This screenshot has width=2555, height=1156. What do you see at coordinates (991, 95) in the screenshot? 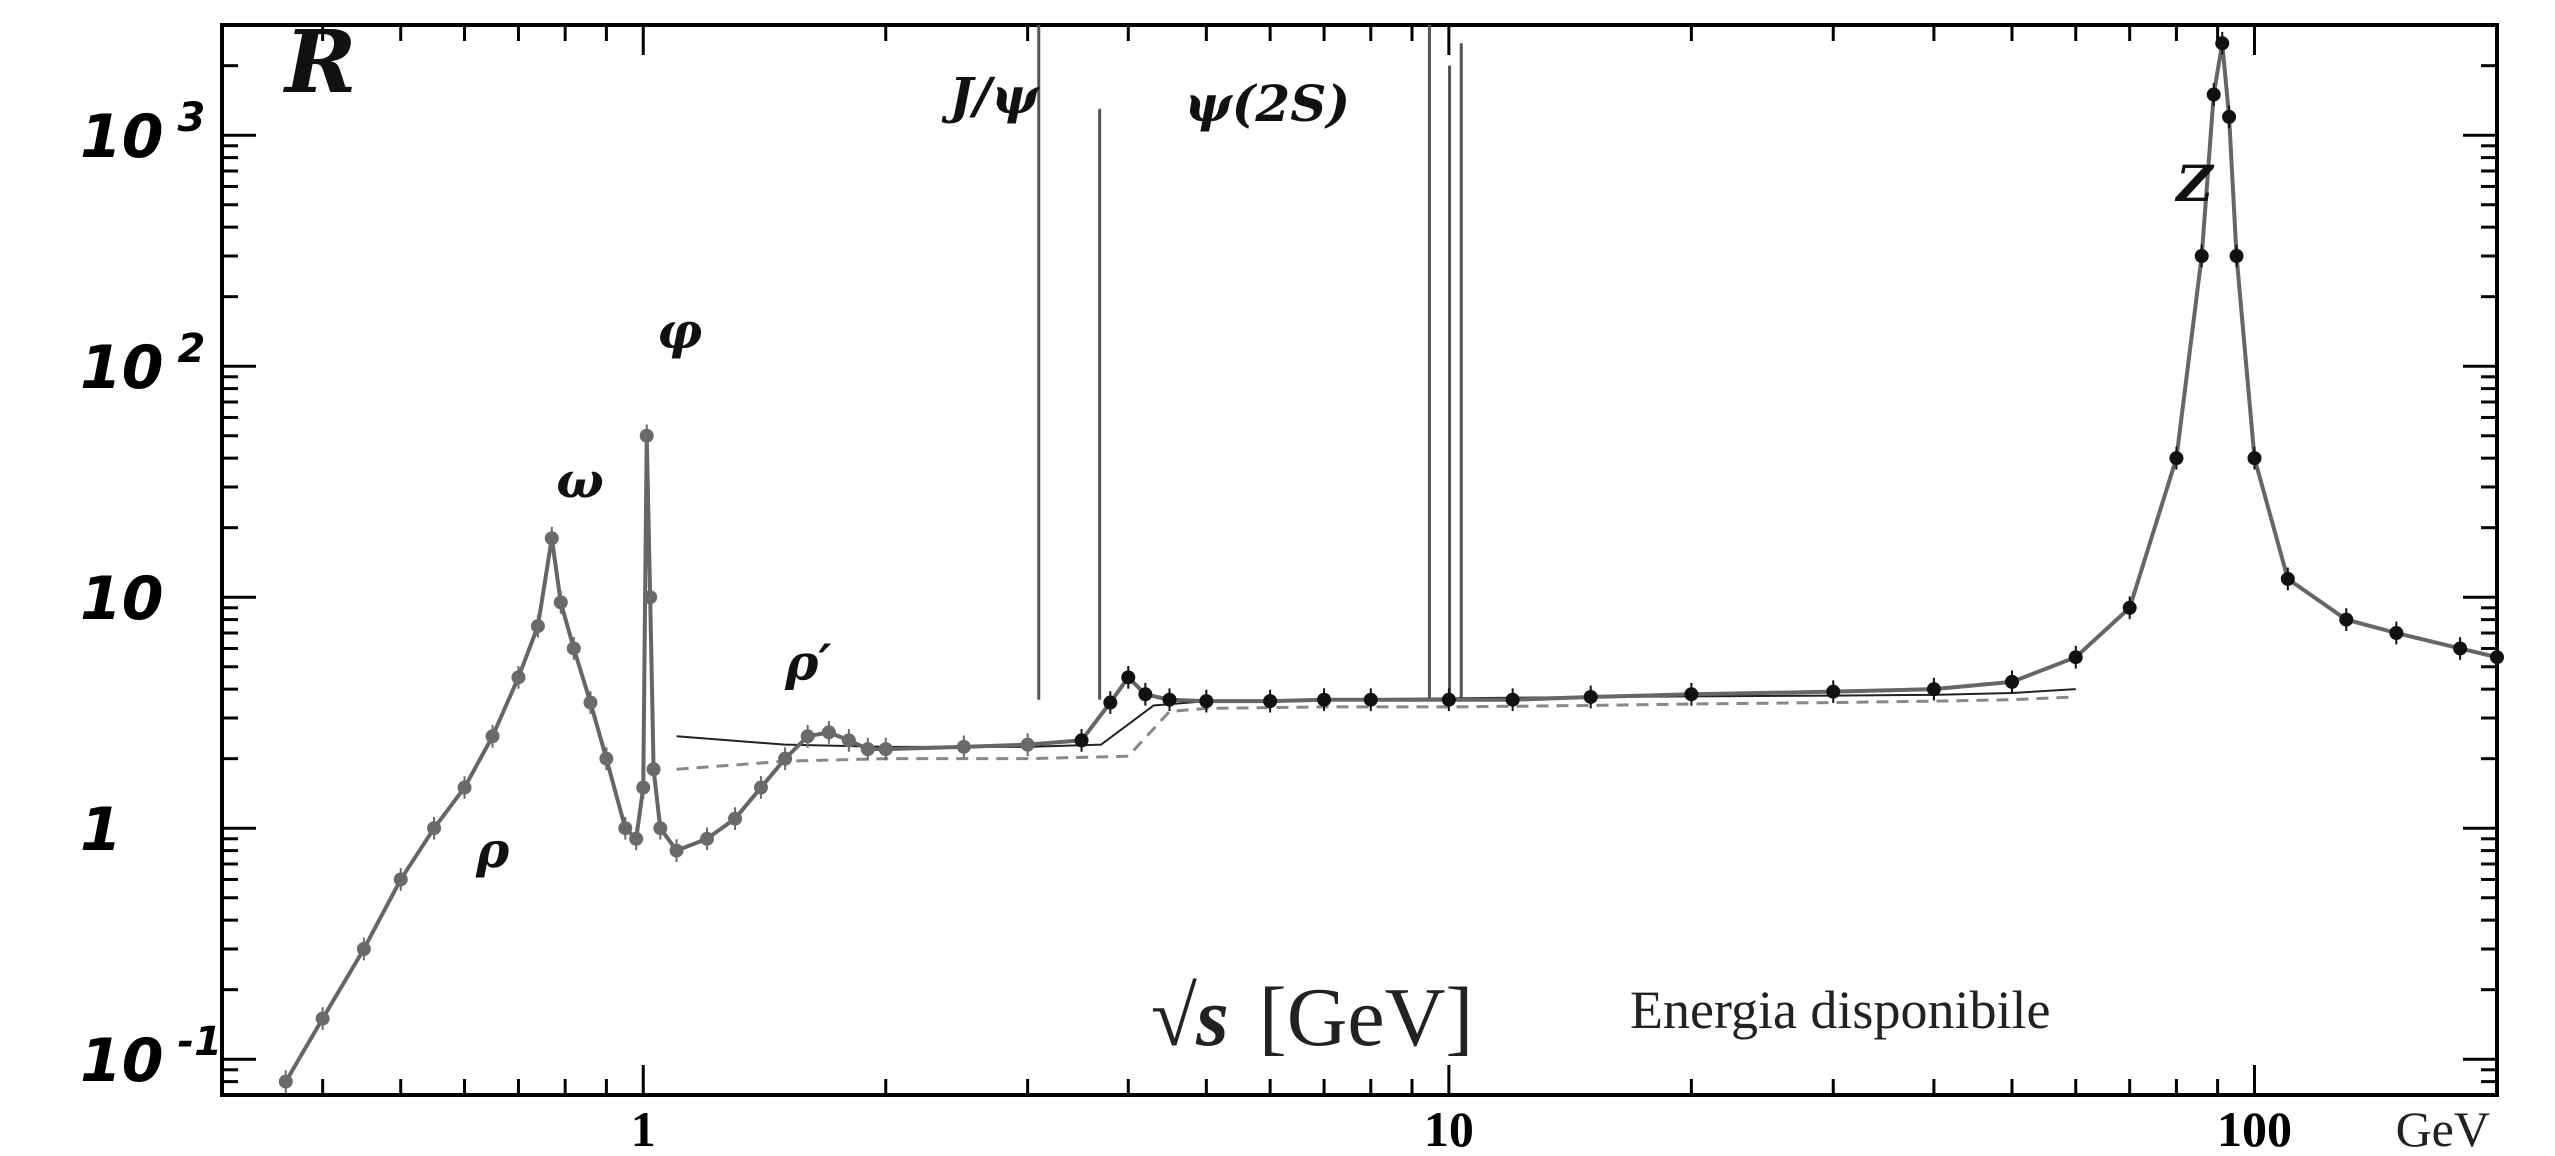
I see `resonance-label: J/ψ` at bounding box center [991, 95].